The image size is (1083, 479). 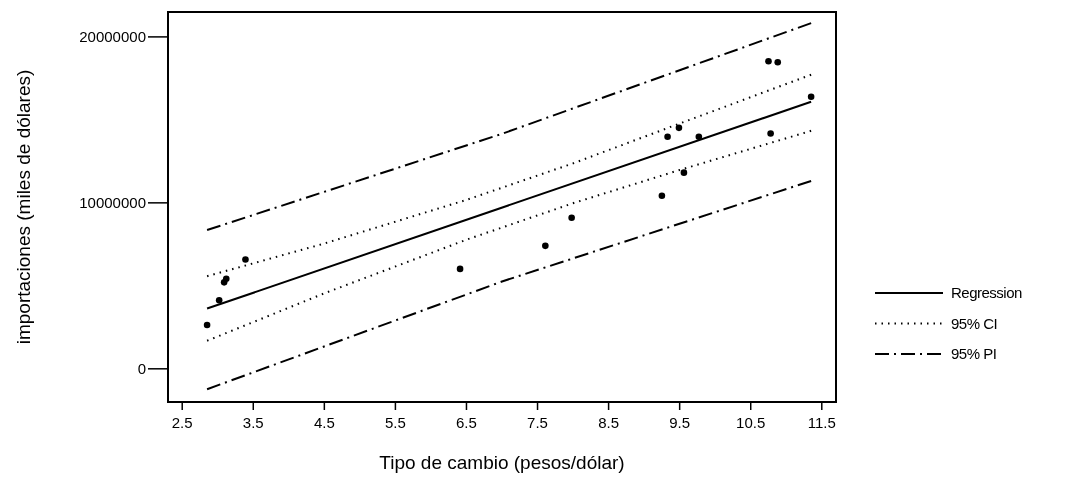 What do you see at coordinates (466, 422) in the screenshot?
I see `x-tick-label: 6.5` at bounding box center [466, 422].